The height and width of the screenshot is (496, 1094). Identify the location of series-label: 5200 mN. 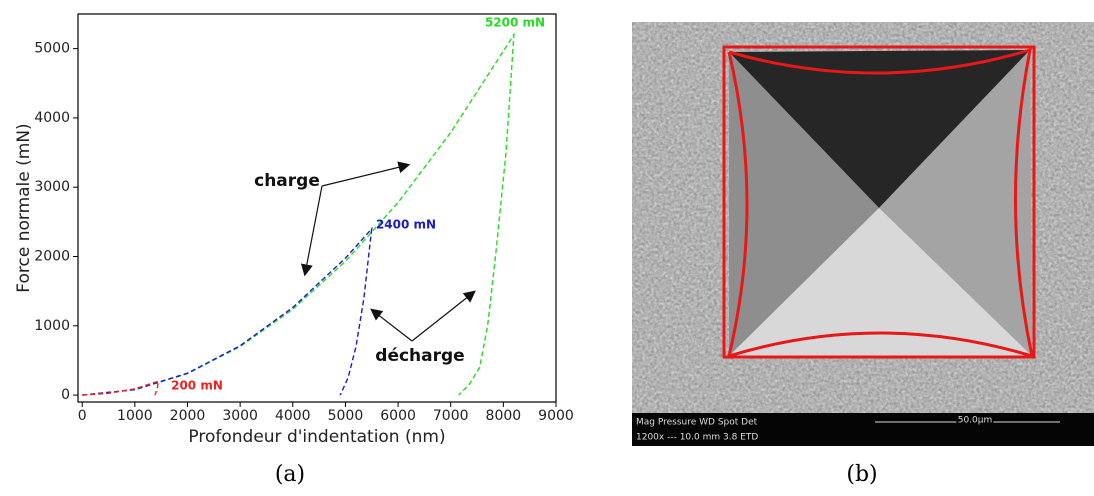
(515, 23).